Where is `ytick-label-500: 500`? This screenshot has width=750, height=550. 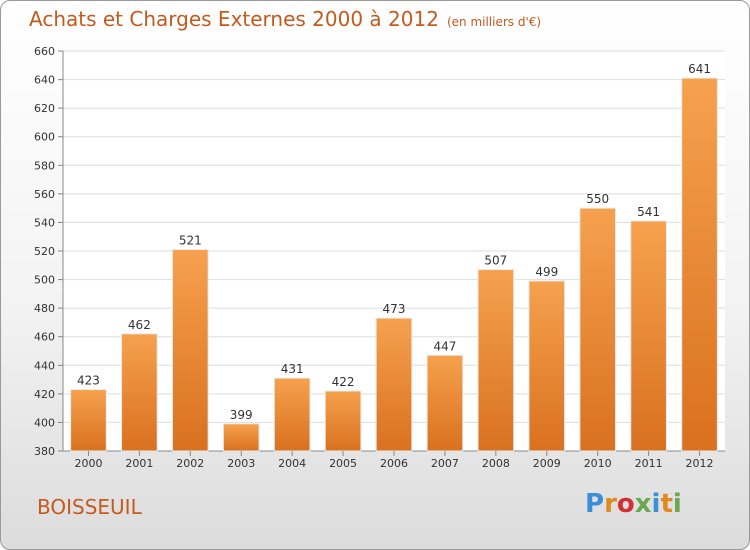
ytick-label-500: 500 is located at coordinates (44, 280).